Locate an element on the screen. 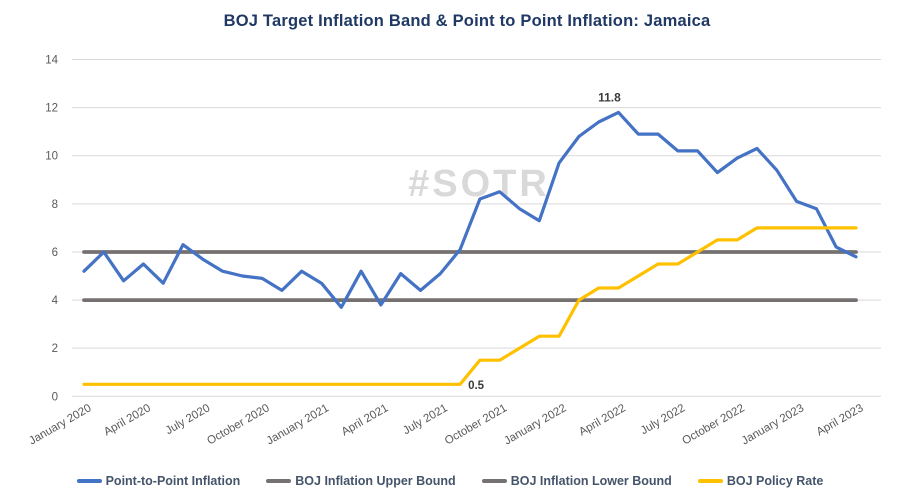 This screenshot has height=503, width=900. peak-value-label: 11.8 is located at coordinates (609, 97).